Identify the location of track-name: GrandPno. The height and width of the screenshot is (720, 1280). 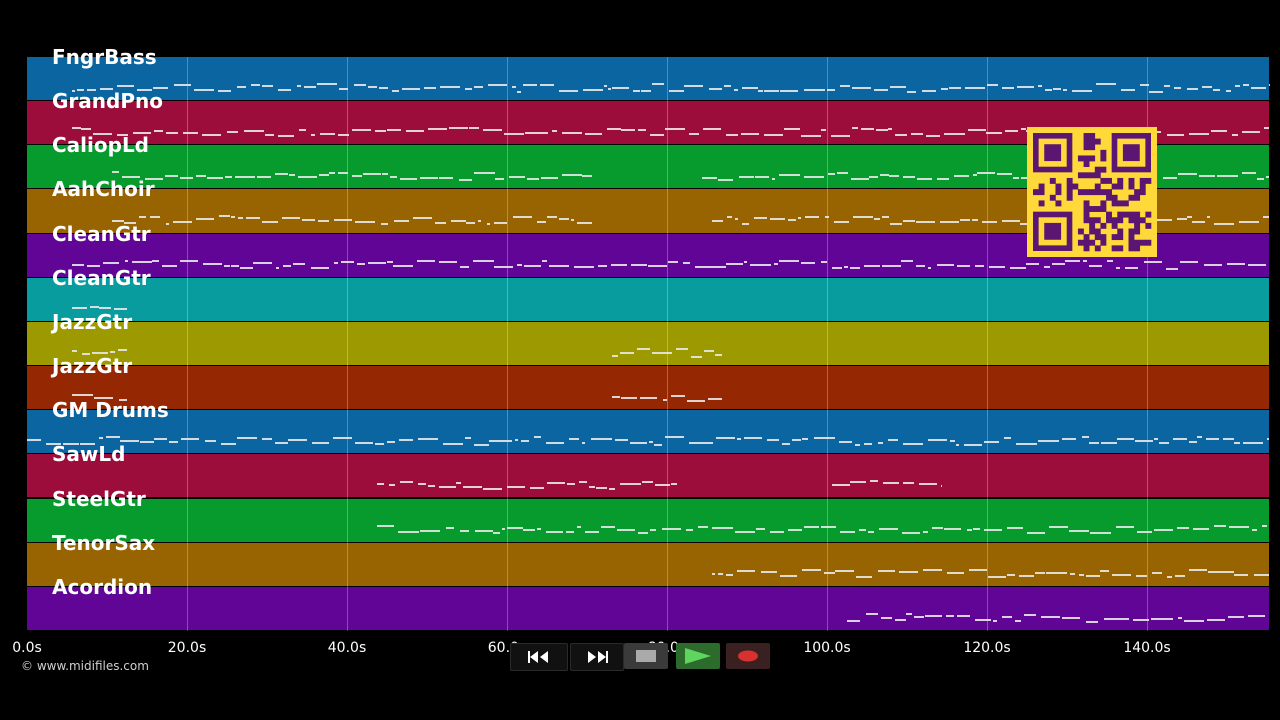
(107, 101).